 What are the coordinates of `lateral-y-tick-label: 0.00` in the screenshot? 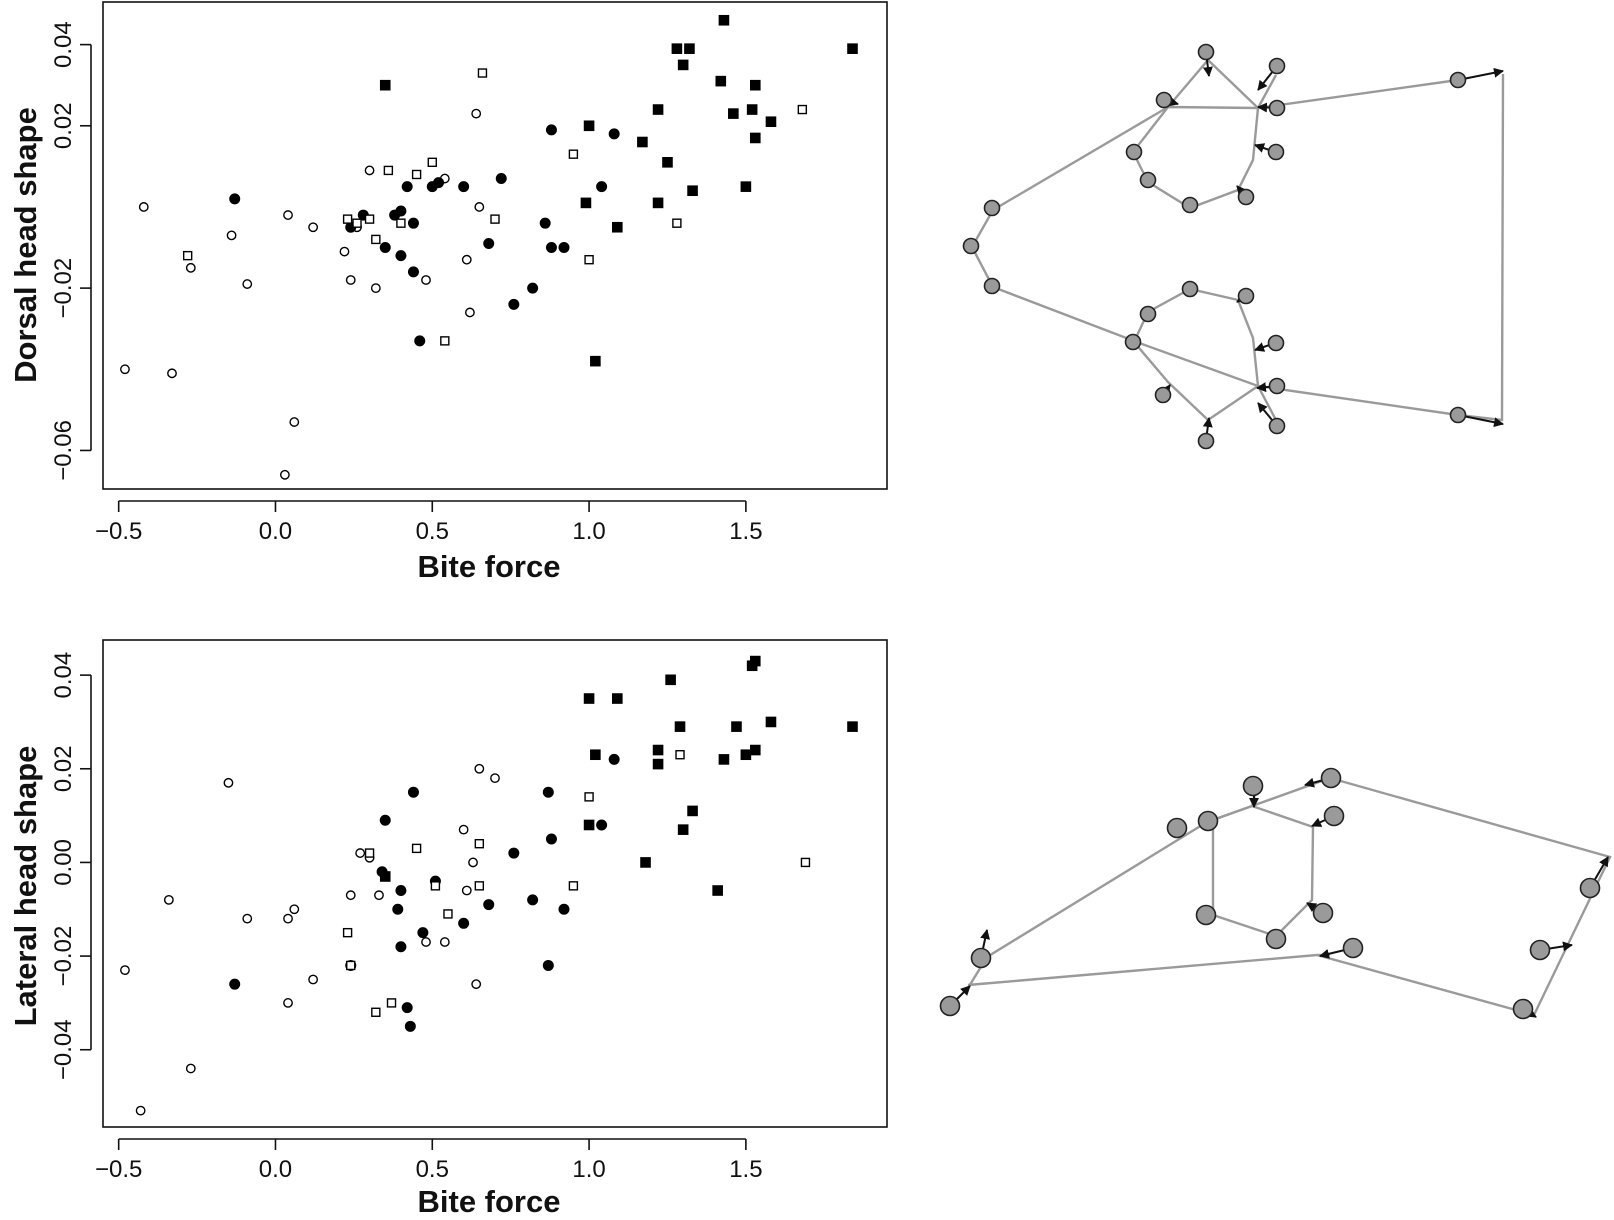 It's located at (63, 862).